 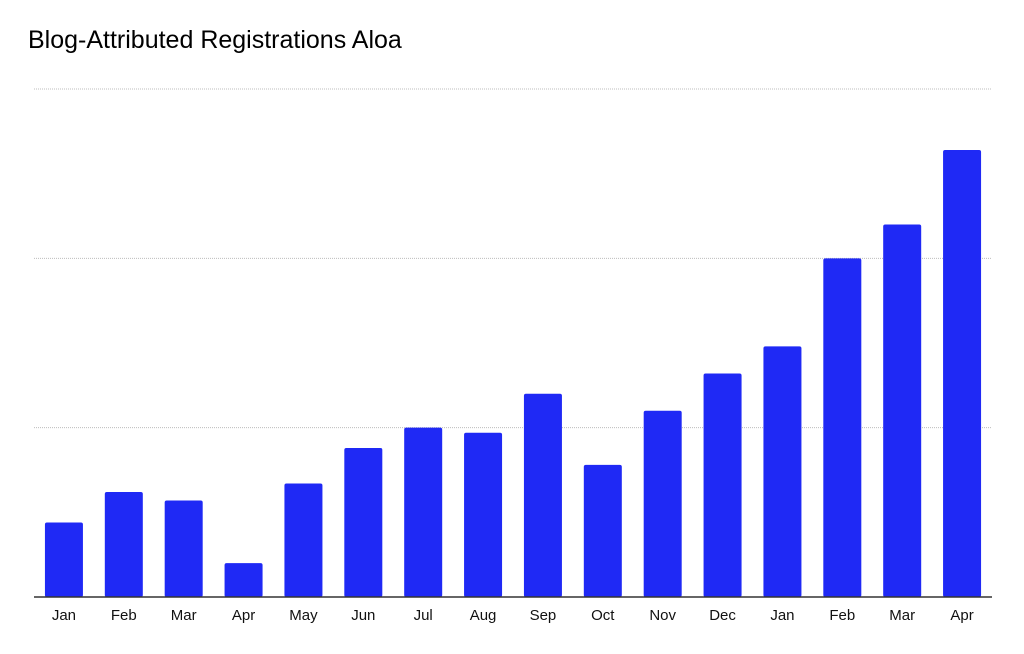 What do you see at coordinates (662, 615) in the screenshot?
I see `x-tick-label: Nov` at bounding box center [662, 615].